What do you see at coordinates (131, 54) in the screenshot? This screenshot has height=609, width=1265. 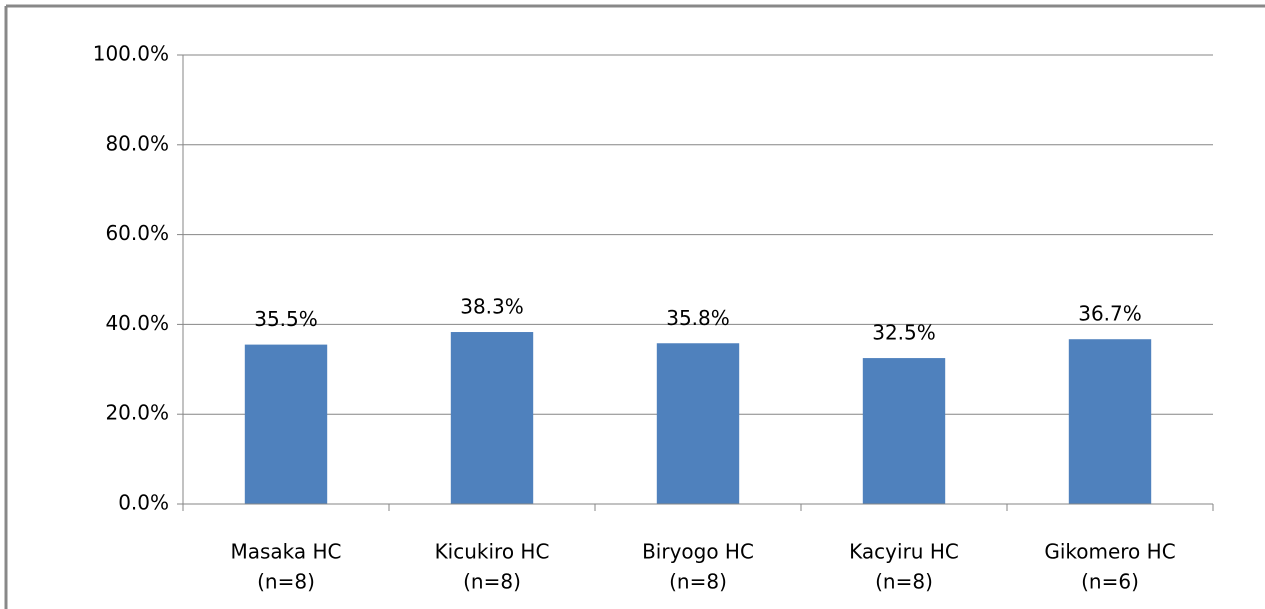 I see `y-tick-label: 100.0%` at bounding box center [131, 54].